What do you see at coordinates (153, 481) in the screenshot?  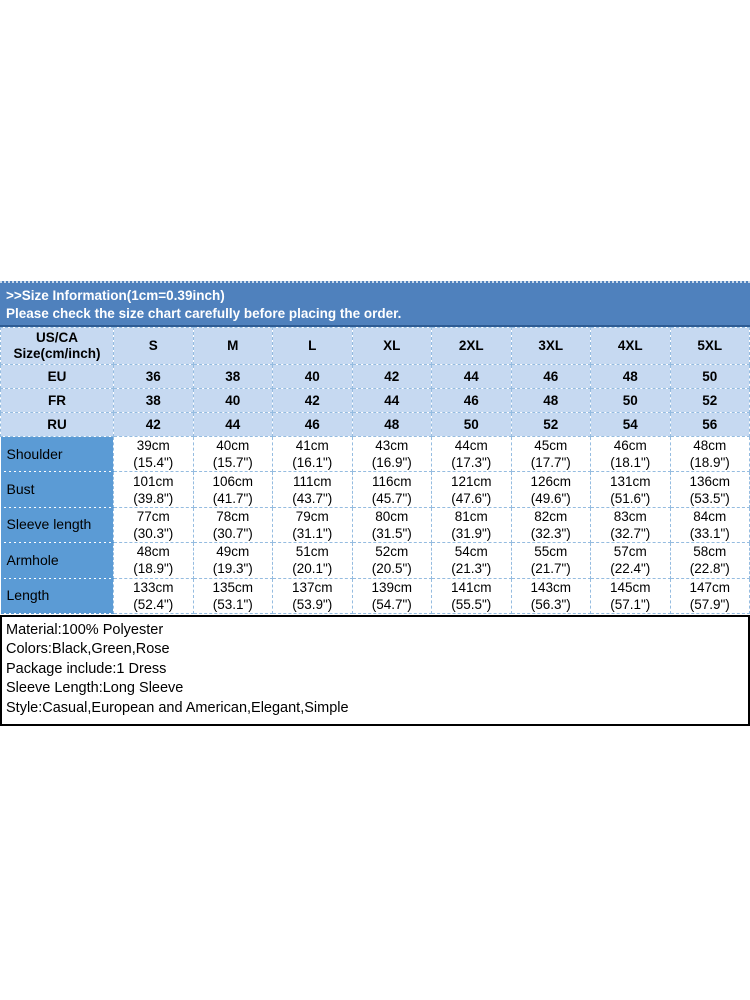 I see `value-cm: 101cm` at bounding box center [153, 481].